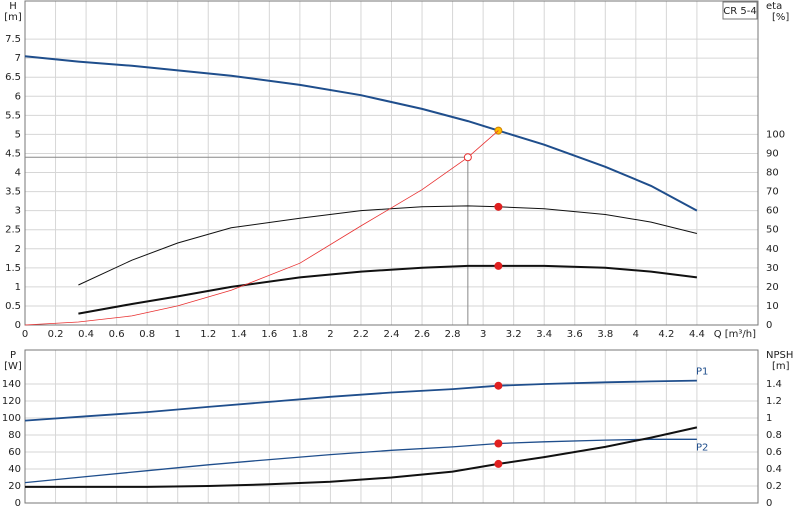 The image size is (800, 520). I want to click on y-tick-label: 3.5, so click(13, 192).